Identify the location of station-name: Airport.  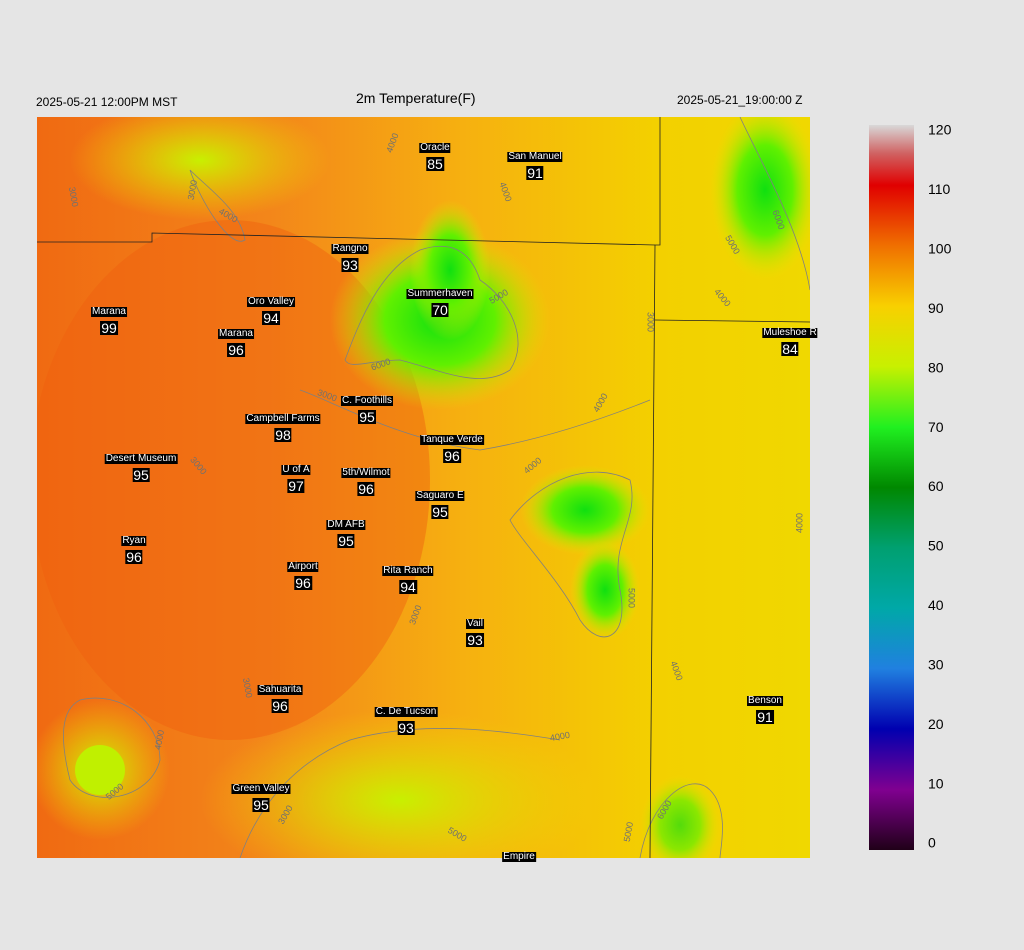
(303, 566).